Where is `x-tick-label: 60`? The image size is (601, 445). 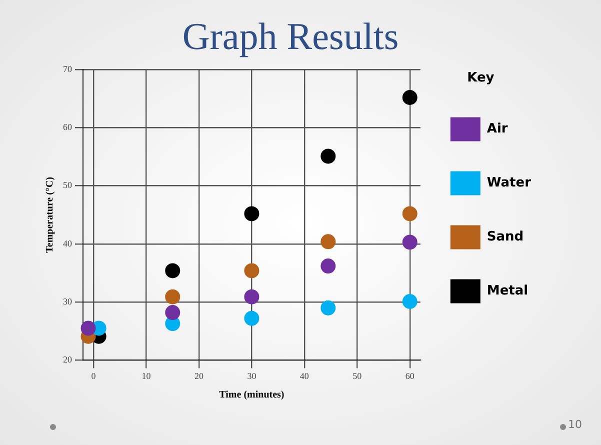
x-tick-label: 60 is located at coordinates (410, 375).